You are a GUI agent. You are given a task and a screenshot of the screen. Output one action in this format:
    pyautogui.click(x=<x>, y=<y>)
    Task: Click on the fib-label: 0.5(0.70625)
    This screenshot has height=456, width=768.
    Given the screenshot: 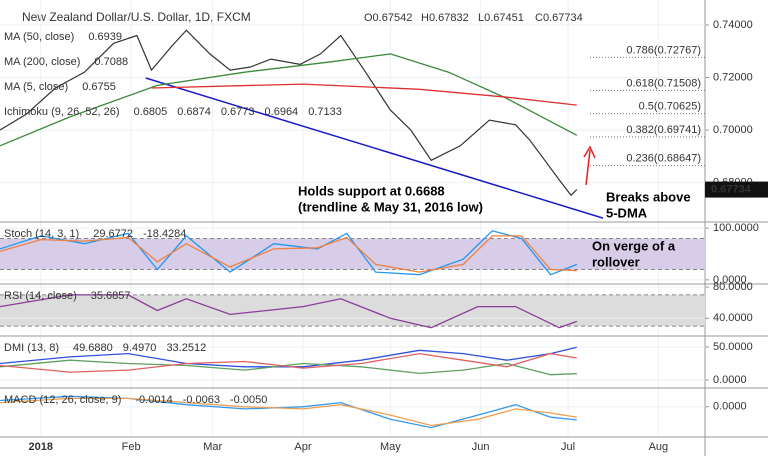 What is the action you would take?
    pyautogui.click(x=670, y=107)
    